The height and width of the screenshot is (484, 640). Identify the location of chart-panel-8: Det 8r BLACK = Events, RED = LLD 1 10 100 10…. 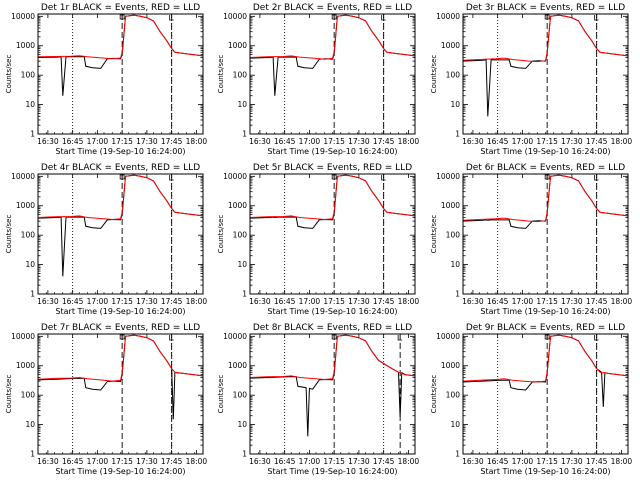
(318, 399).